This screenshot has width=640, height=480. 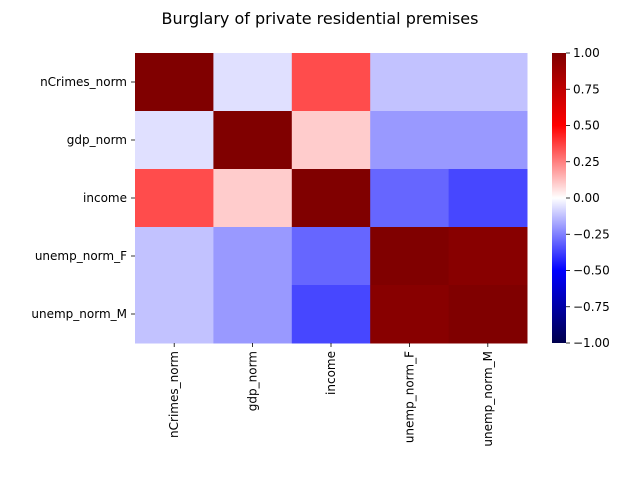 I want to click on x-tick-label: unemp_norm_F, so click(x=409, y=397).